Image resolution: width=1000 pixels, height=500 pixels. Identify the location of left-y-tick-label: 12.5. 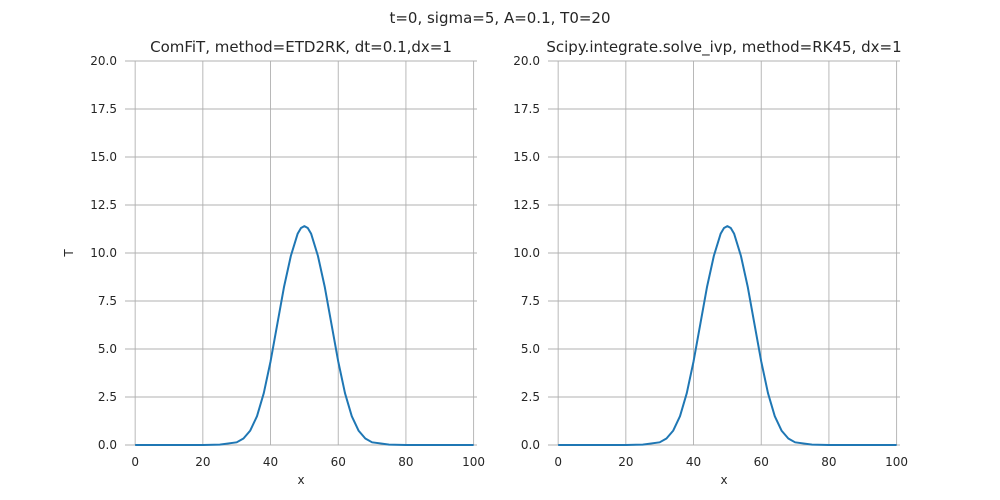
(103, 205).